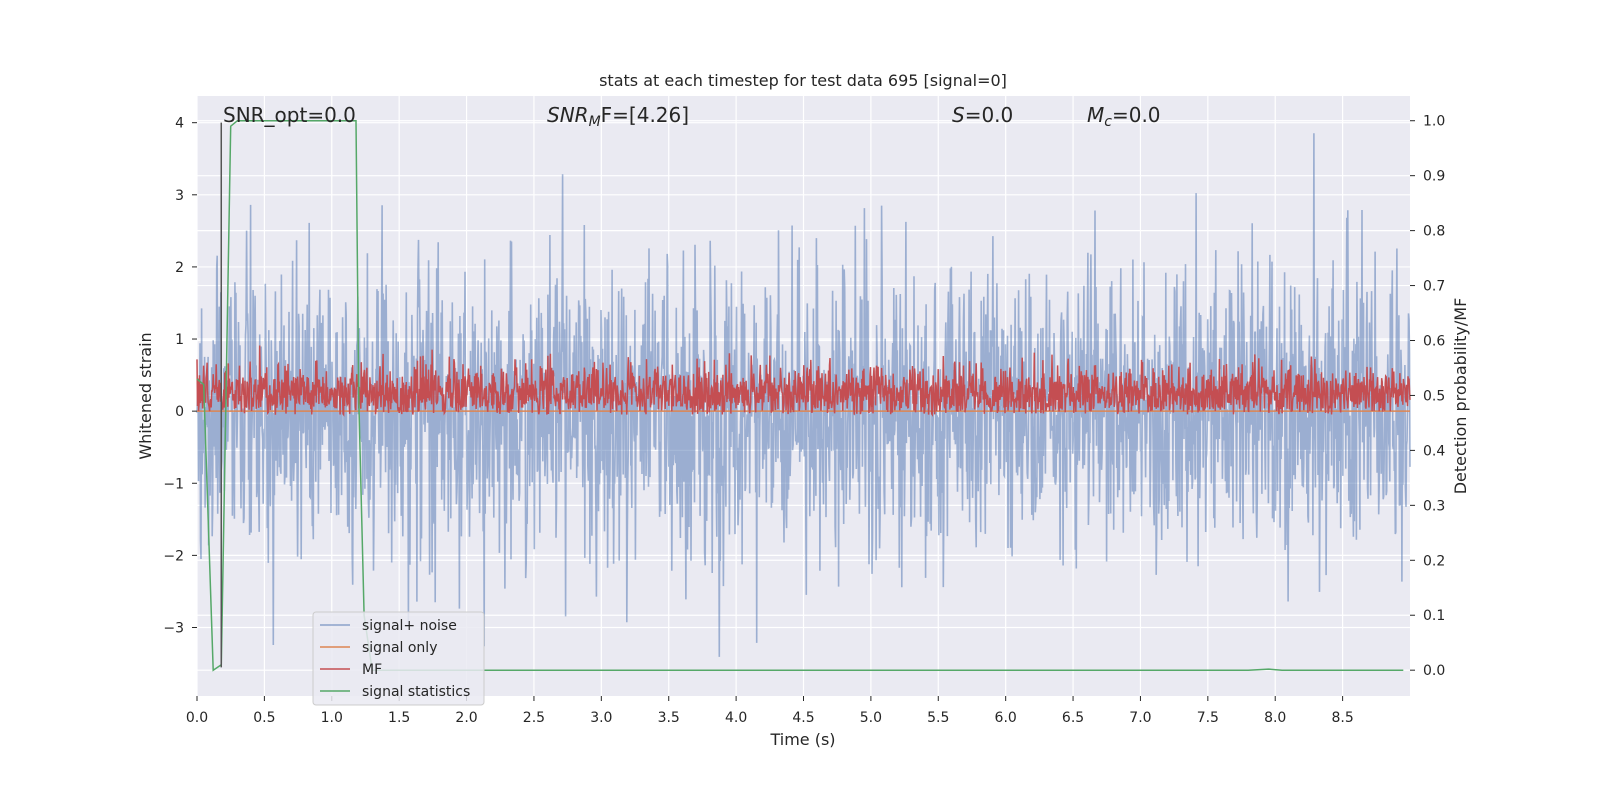  I want to click on y-axis-ticks: 4 3 2 1 0 −1 −2 −3, so click(180, 376).